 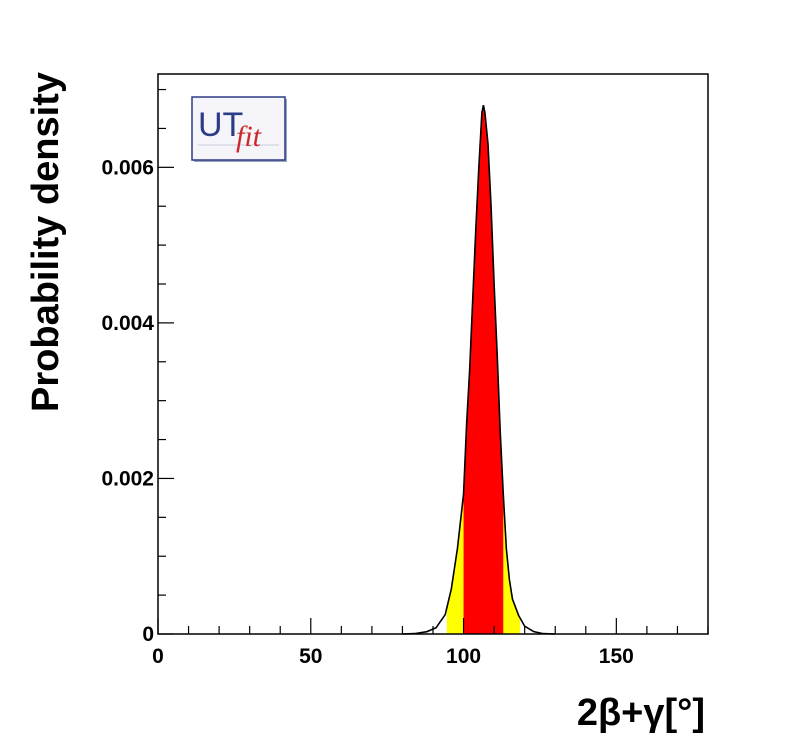 What do you see at coordinates (127, 167) in the screenshot?
I see `y-tick-label: 0.006` at bounding box center [127, 167].